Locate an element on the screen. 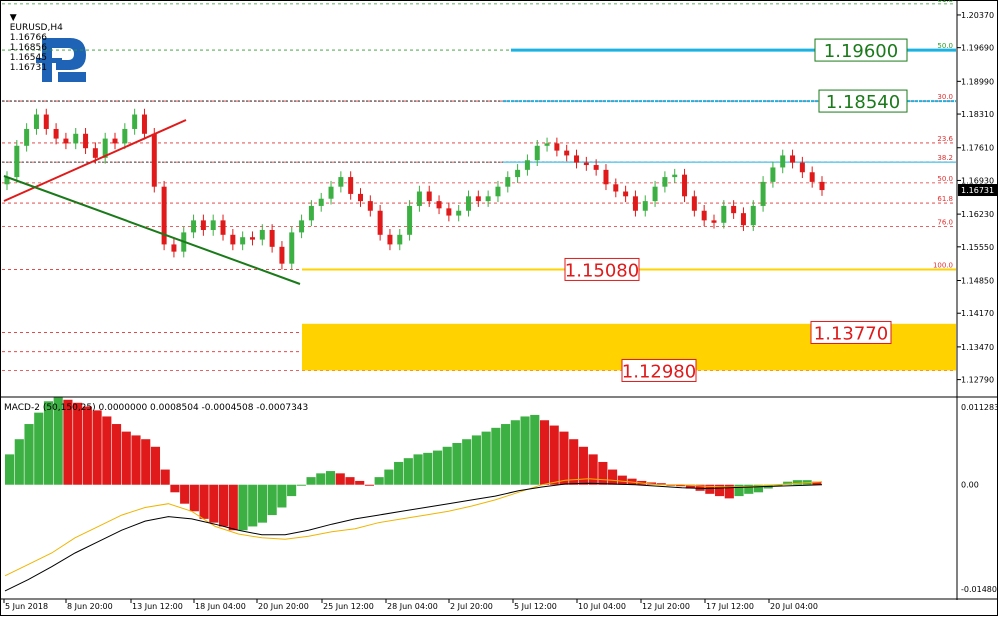 The width and height of the screenshot is (998, 620). price-tick-label: 1.17610 is located at coordinates (977, 148).